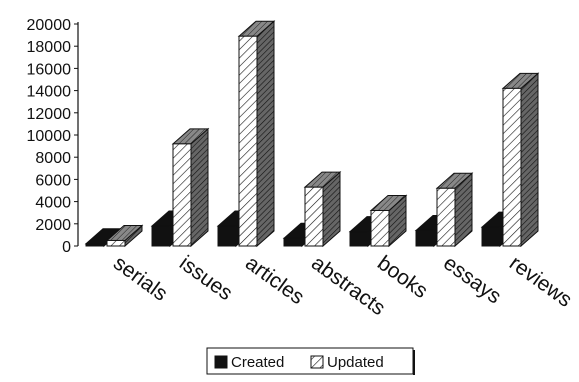 The width and height of the screenshot is (579, 382). What do you see at coordinates (257, 362) in the screenshot?
I see `legend-label-created: Created` at bounding box center [257, 362].